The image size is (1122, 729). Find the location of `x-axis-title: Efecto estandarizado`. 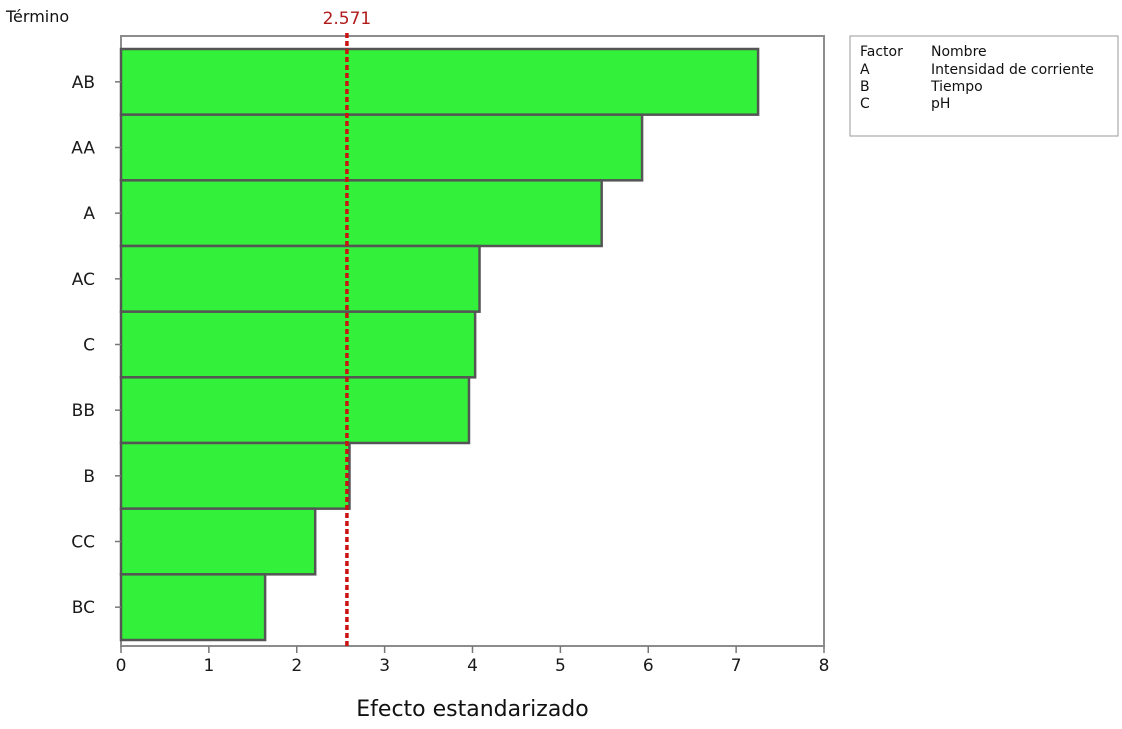

x-axis-title: Efecto estandarizado is located at coordinates (472, 709).